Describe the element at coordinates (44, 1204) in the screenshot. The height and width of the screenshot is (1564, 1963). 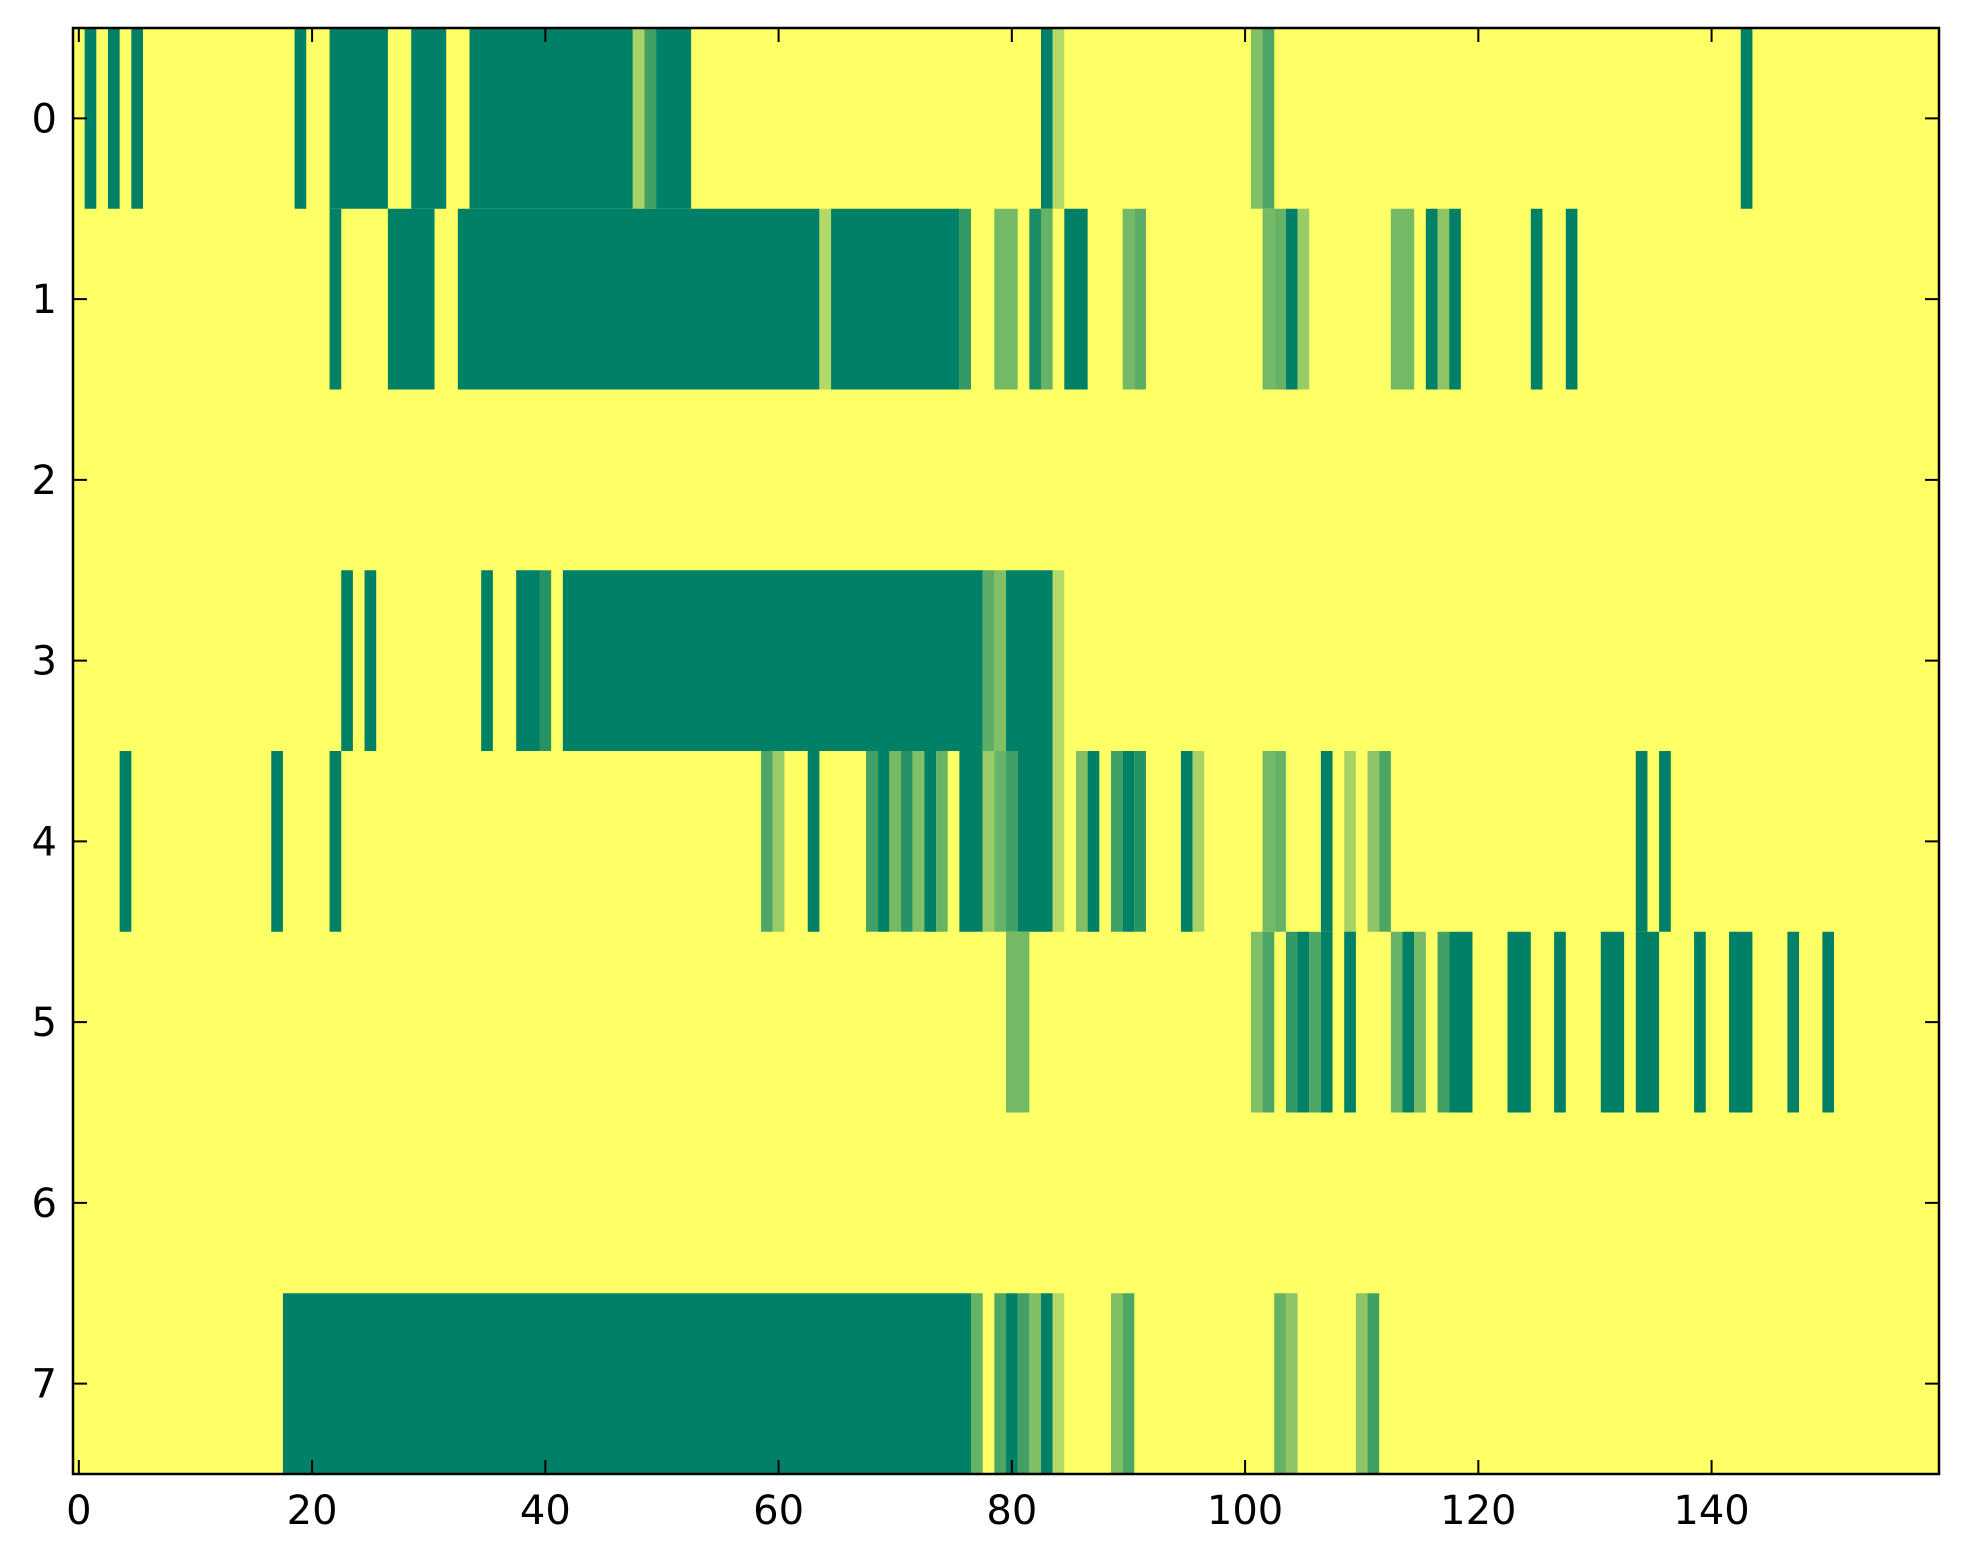
I see `y-tick-label: 6` at that location.